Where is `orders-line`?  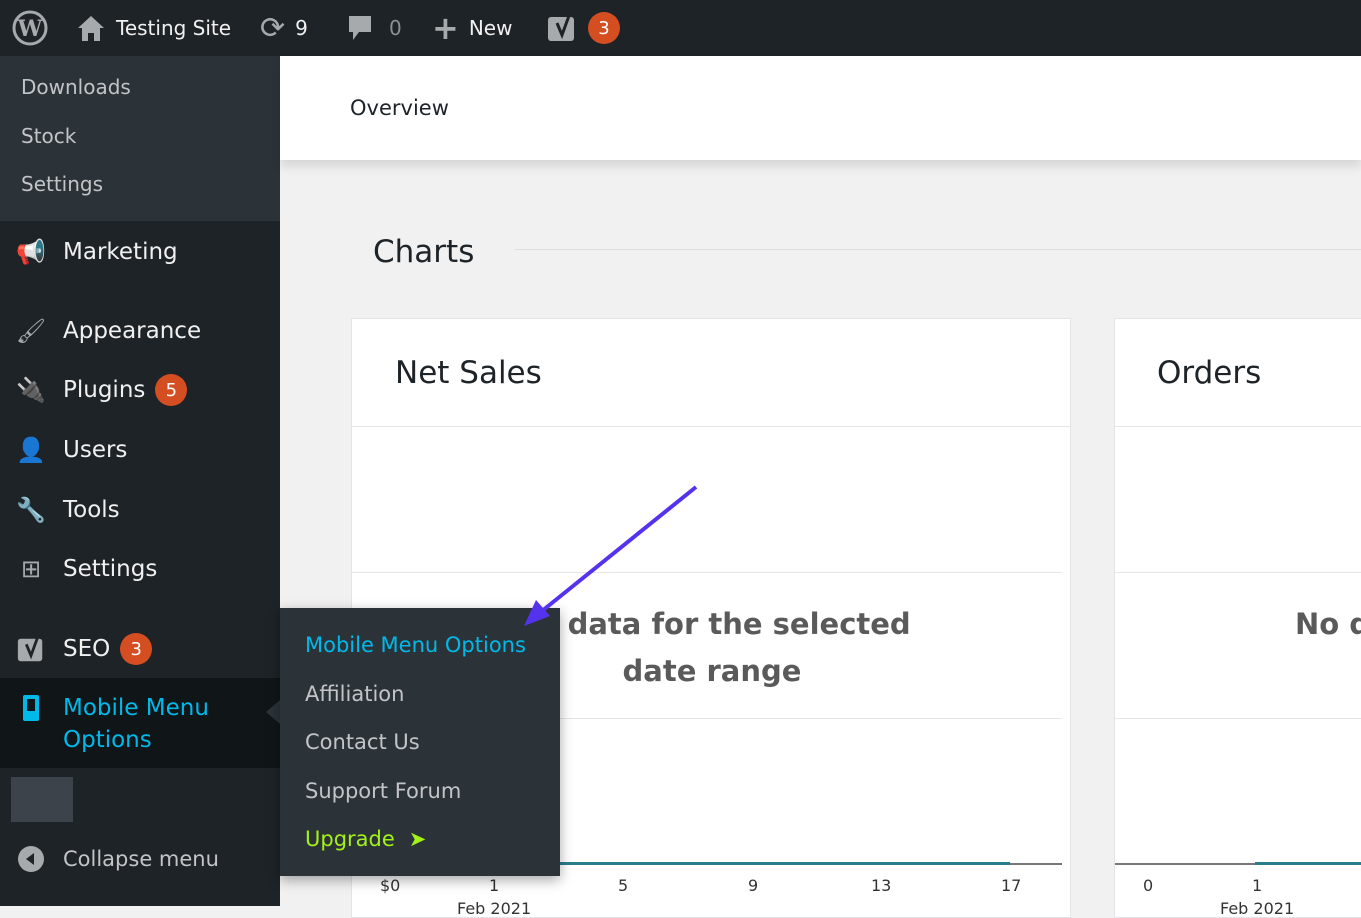
orders-line is located at coordinates (1308, 863).